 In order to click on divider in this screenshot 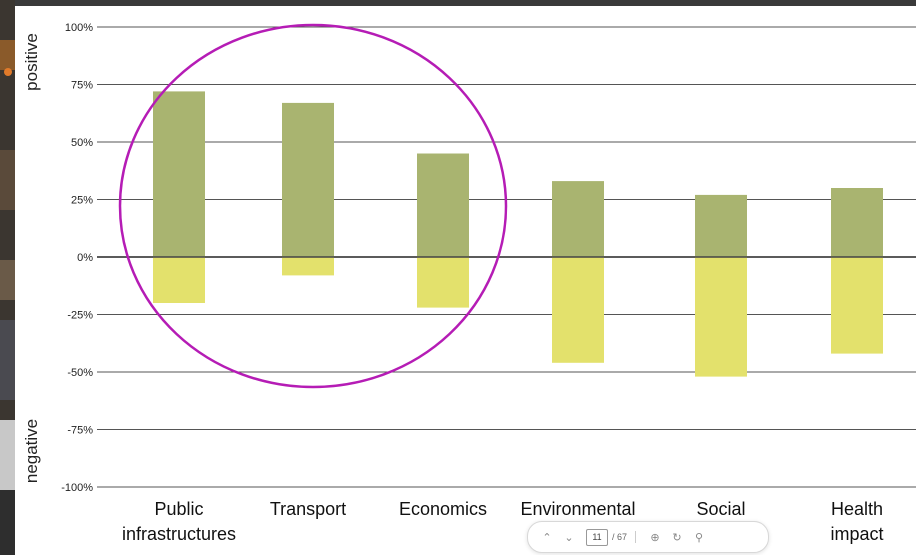, I will do `click(636, 537)`.